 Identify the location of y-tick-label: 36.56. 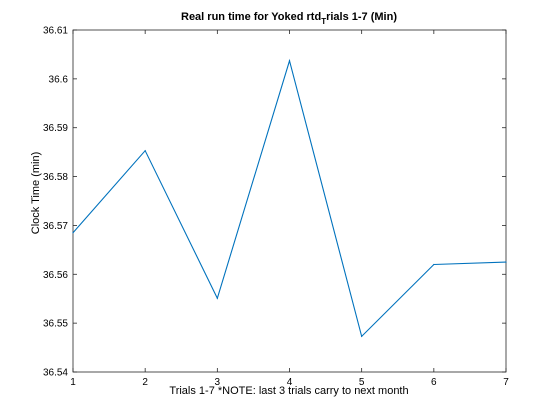
(55, 275).